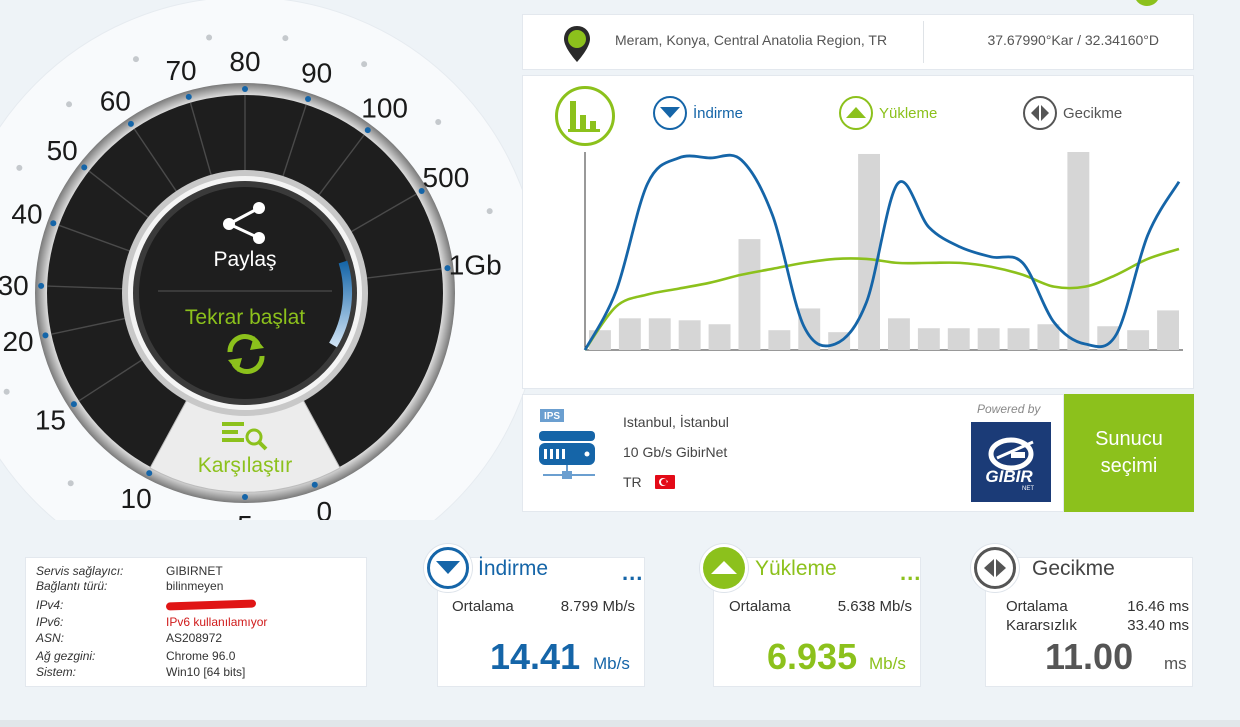 This screenshot has height=727, width=1240. I want to click on gauge-scale-label: 500, so click(446, 177).